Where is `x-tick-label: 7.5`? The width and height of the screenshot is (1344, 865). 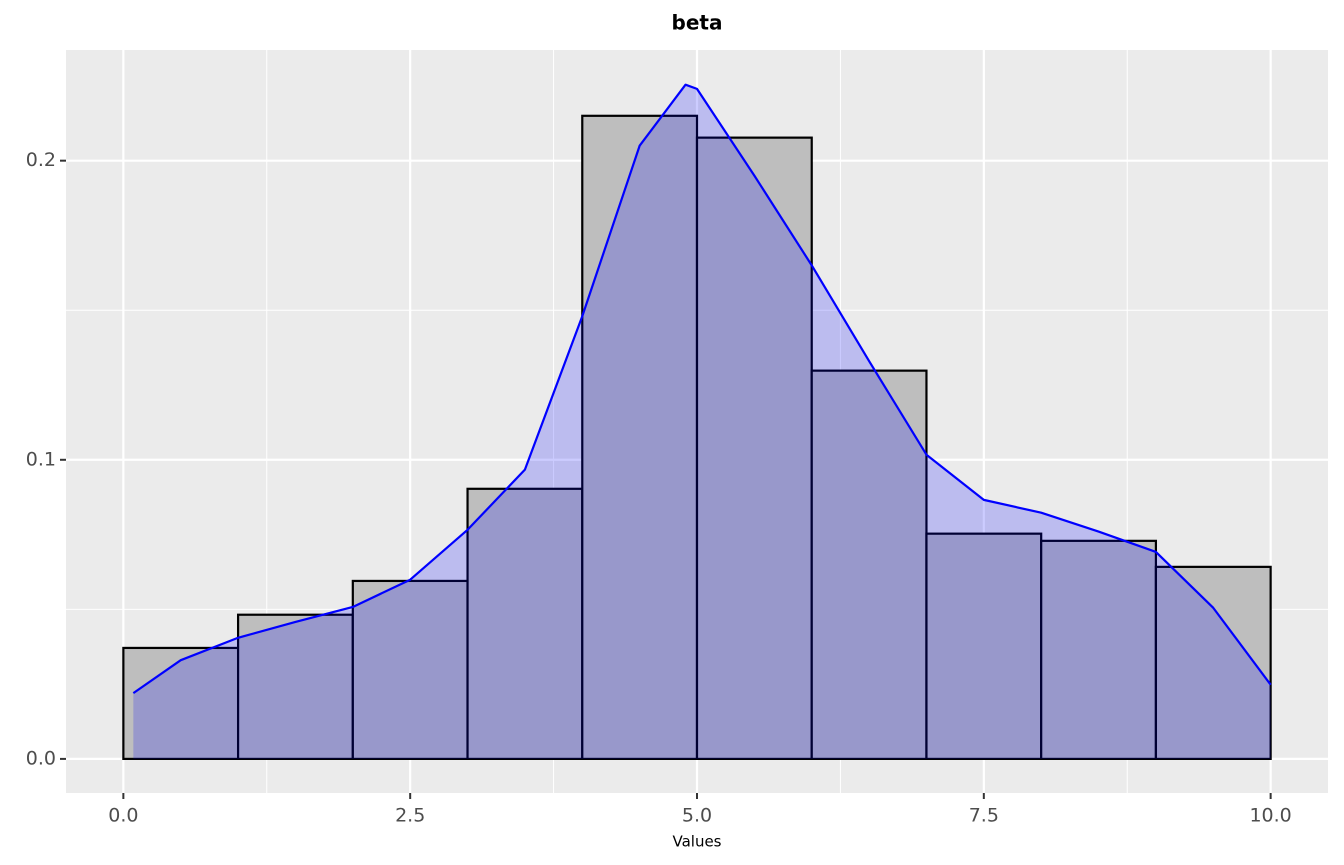 x-tick-label: 7.5 is located at coordinates (984, 816).